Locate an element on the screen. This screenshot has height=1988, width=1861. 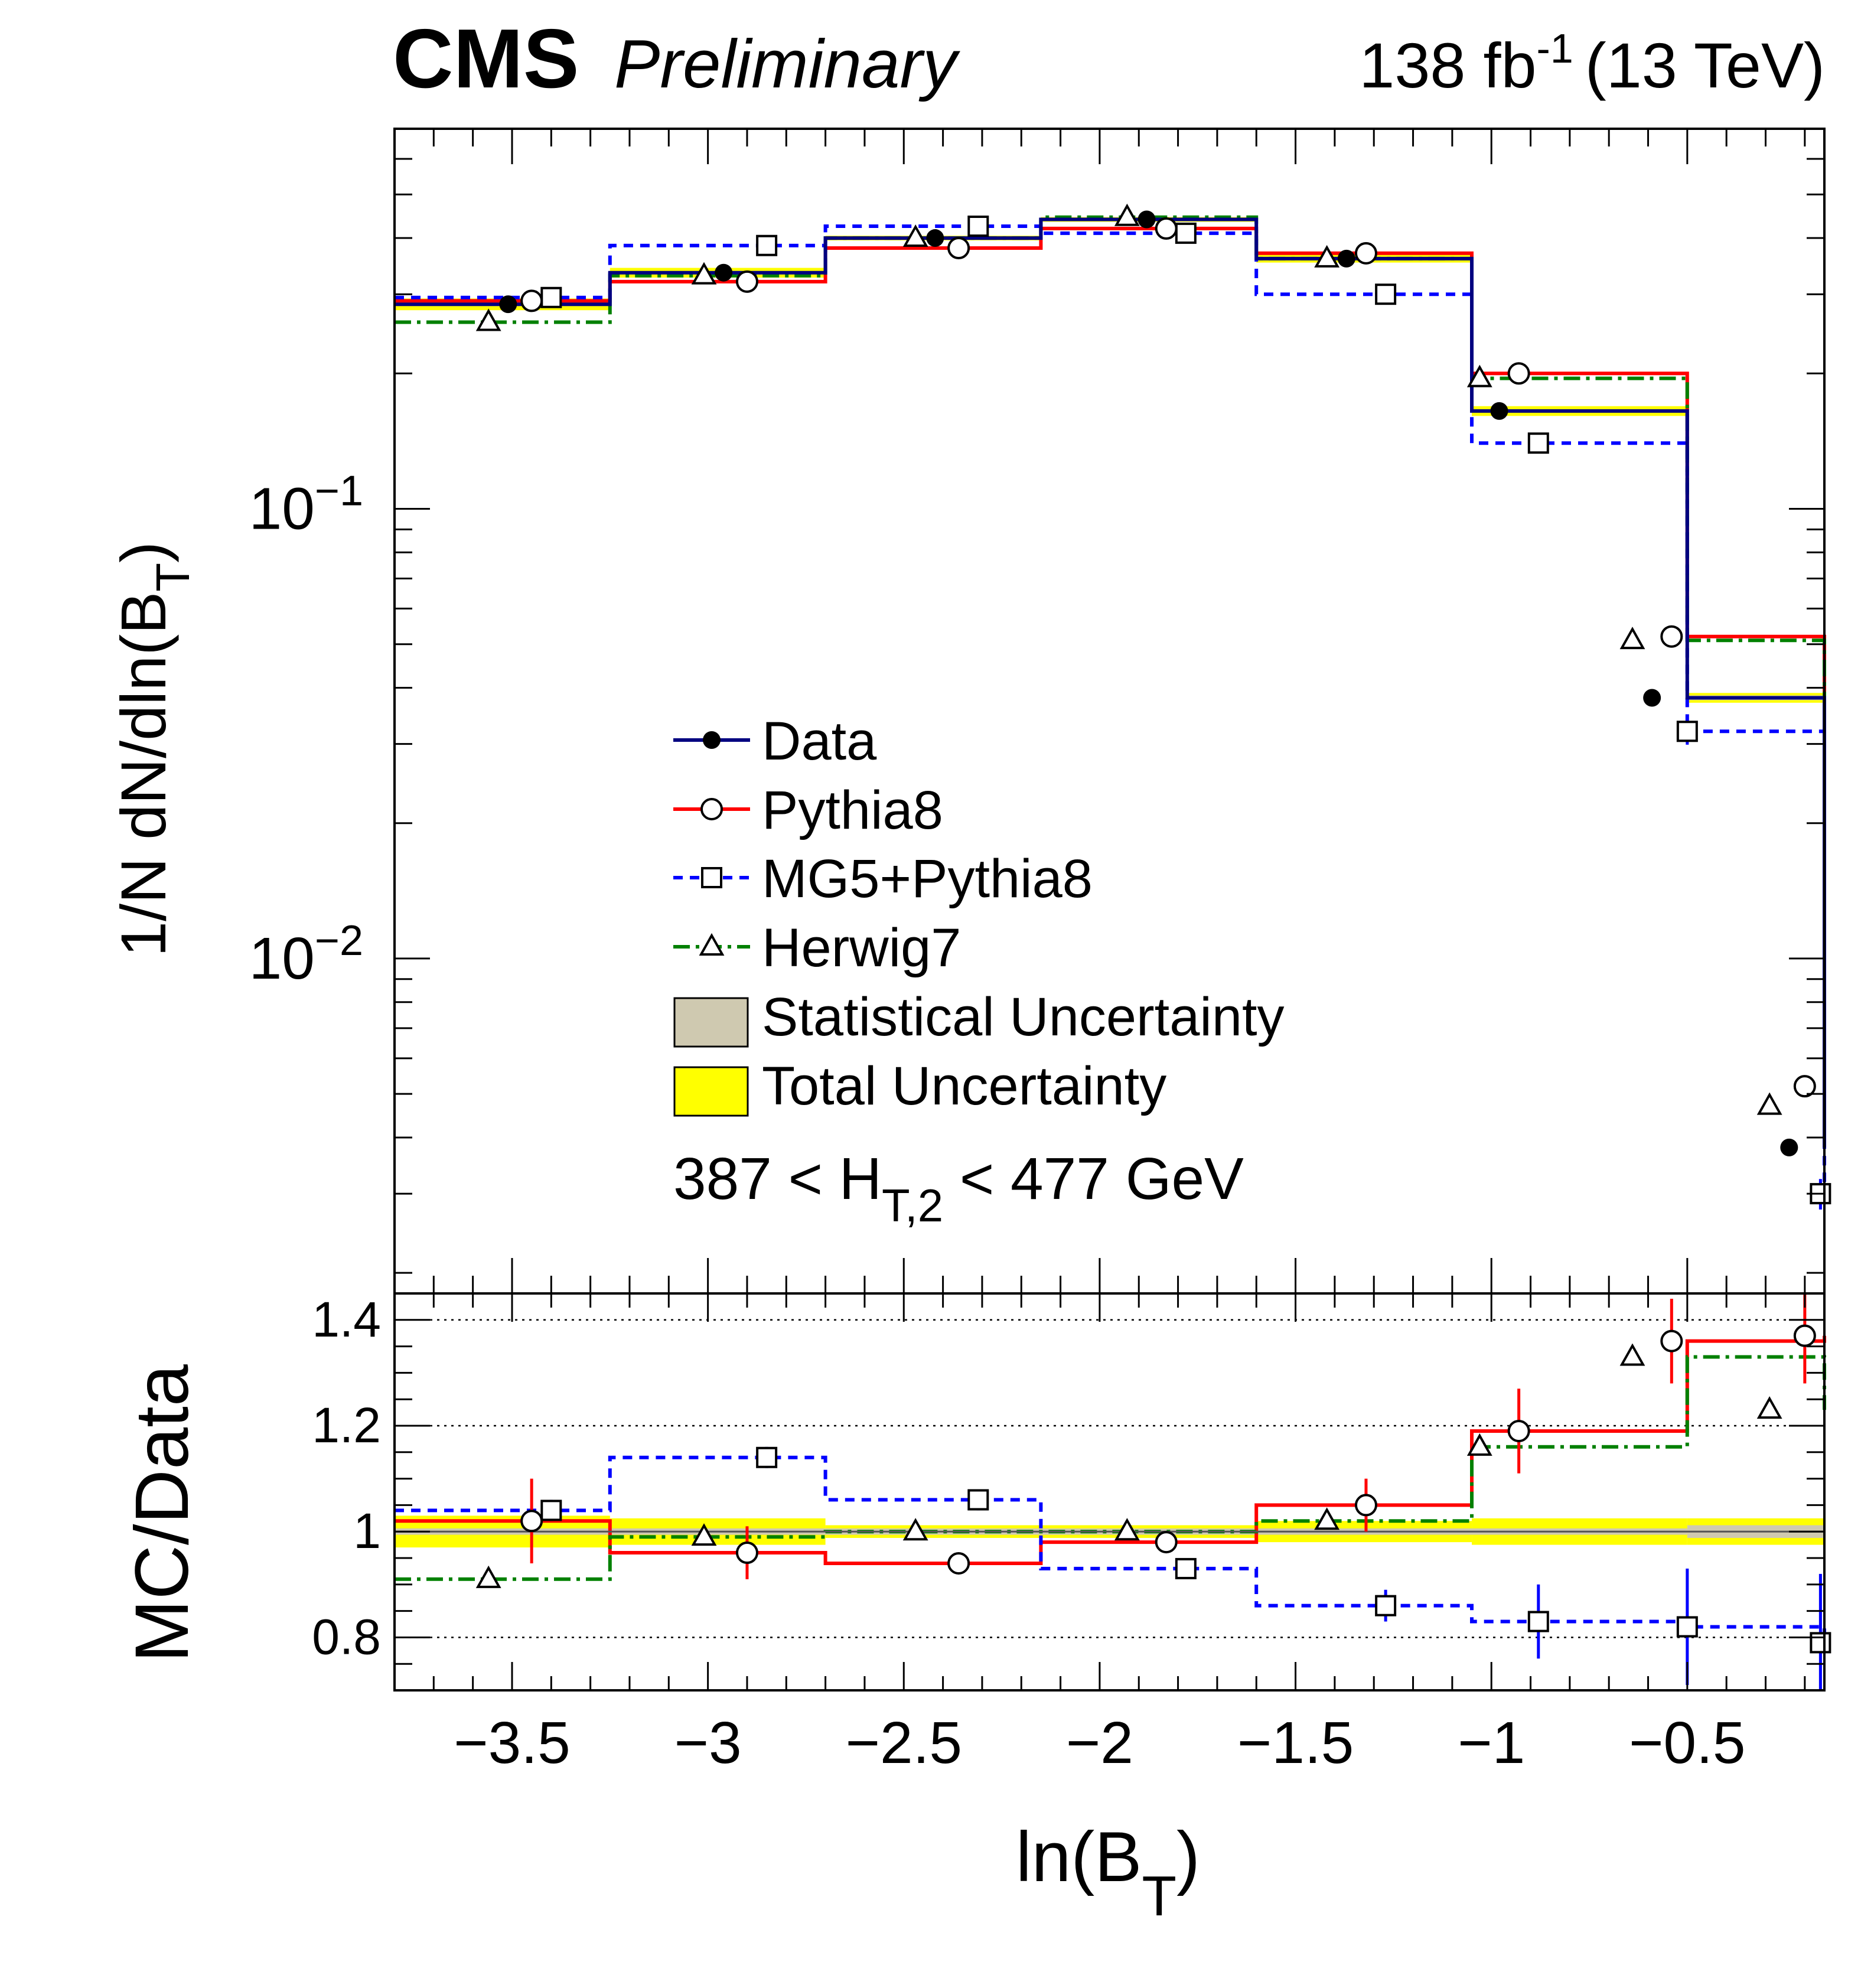
luminosity-label: 138 fb-1 (13 TeV) is located at coordinates (1592, 63).